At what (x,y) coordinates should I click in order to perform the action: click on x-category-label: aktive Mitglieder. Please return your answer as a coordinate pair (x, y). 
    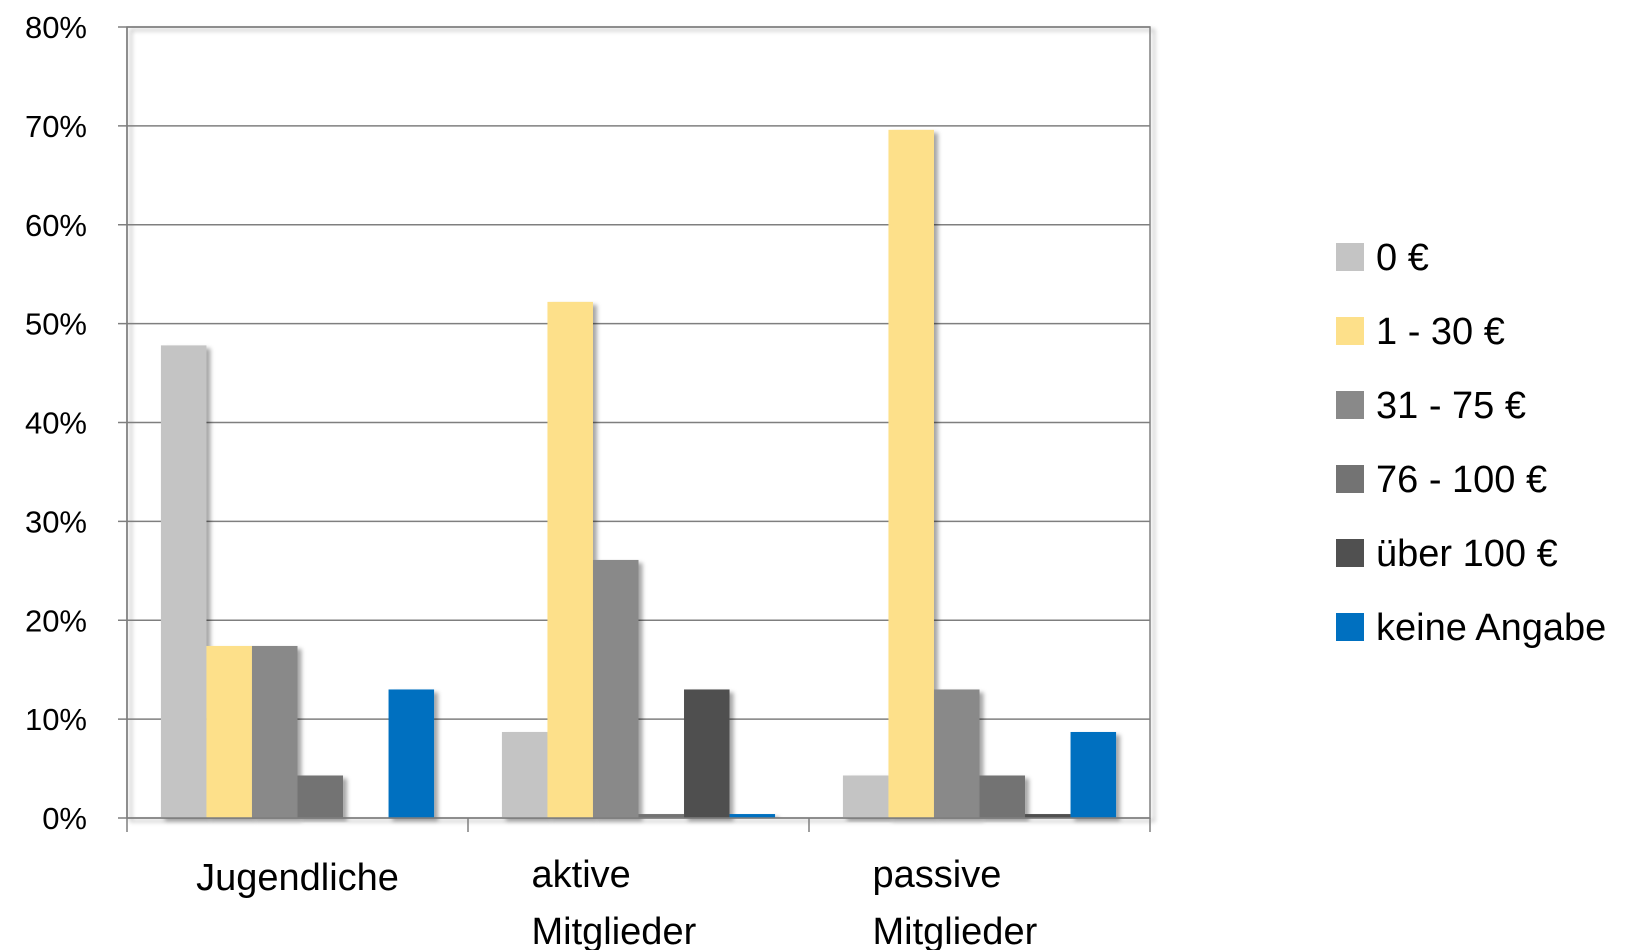
    Looking at the image, I should click on (614, 902).